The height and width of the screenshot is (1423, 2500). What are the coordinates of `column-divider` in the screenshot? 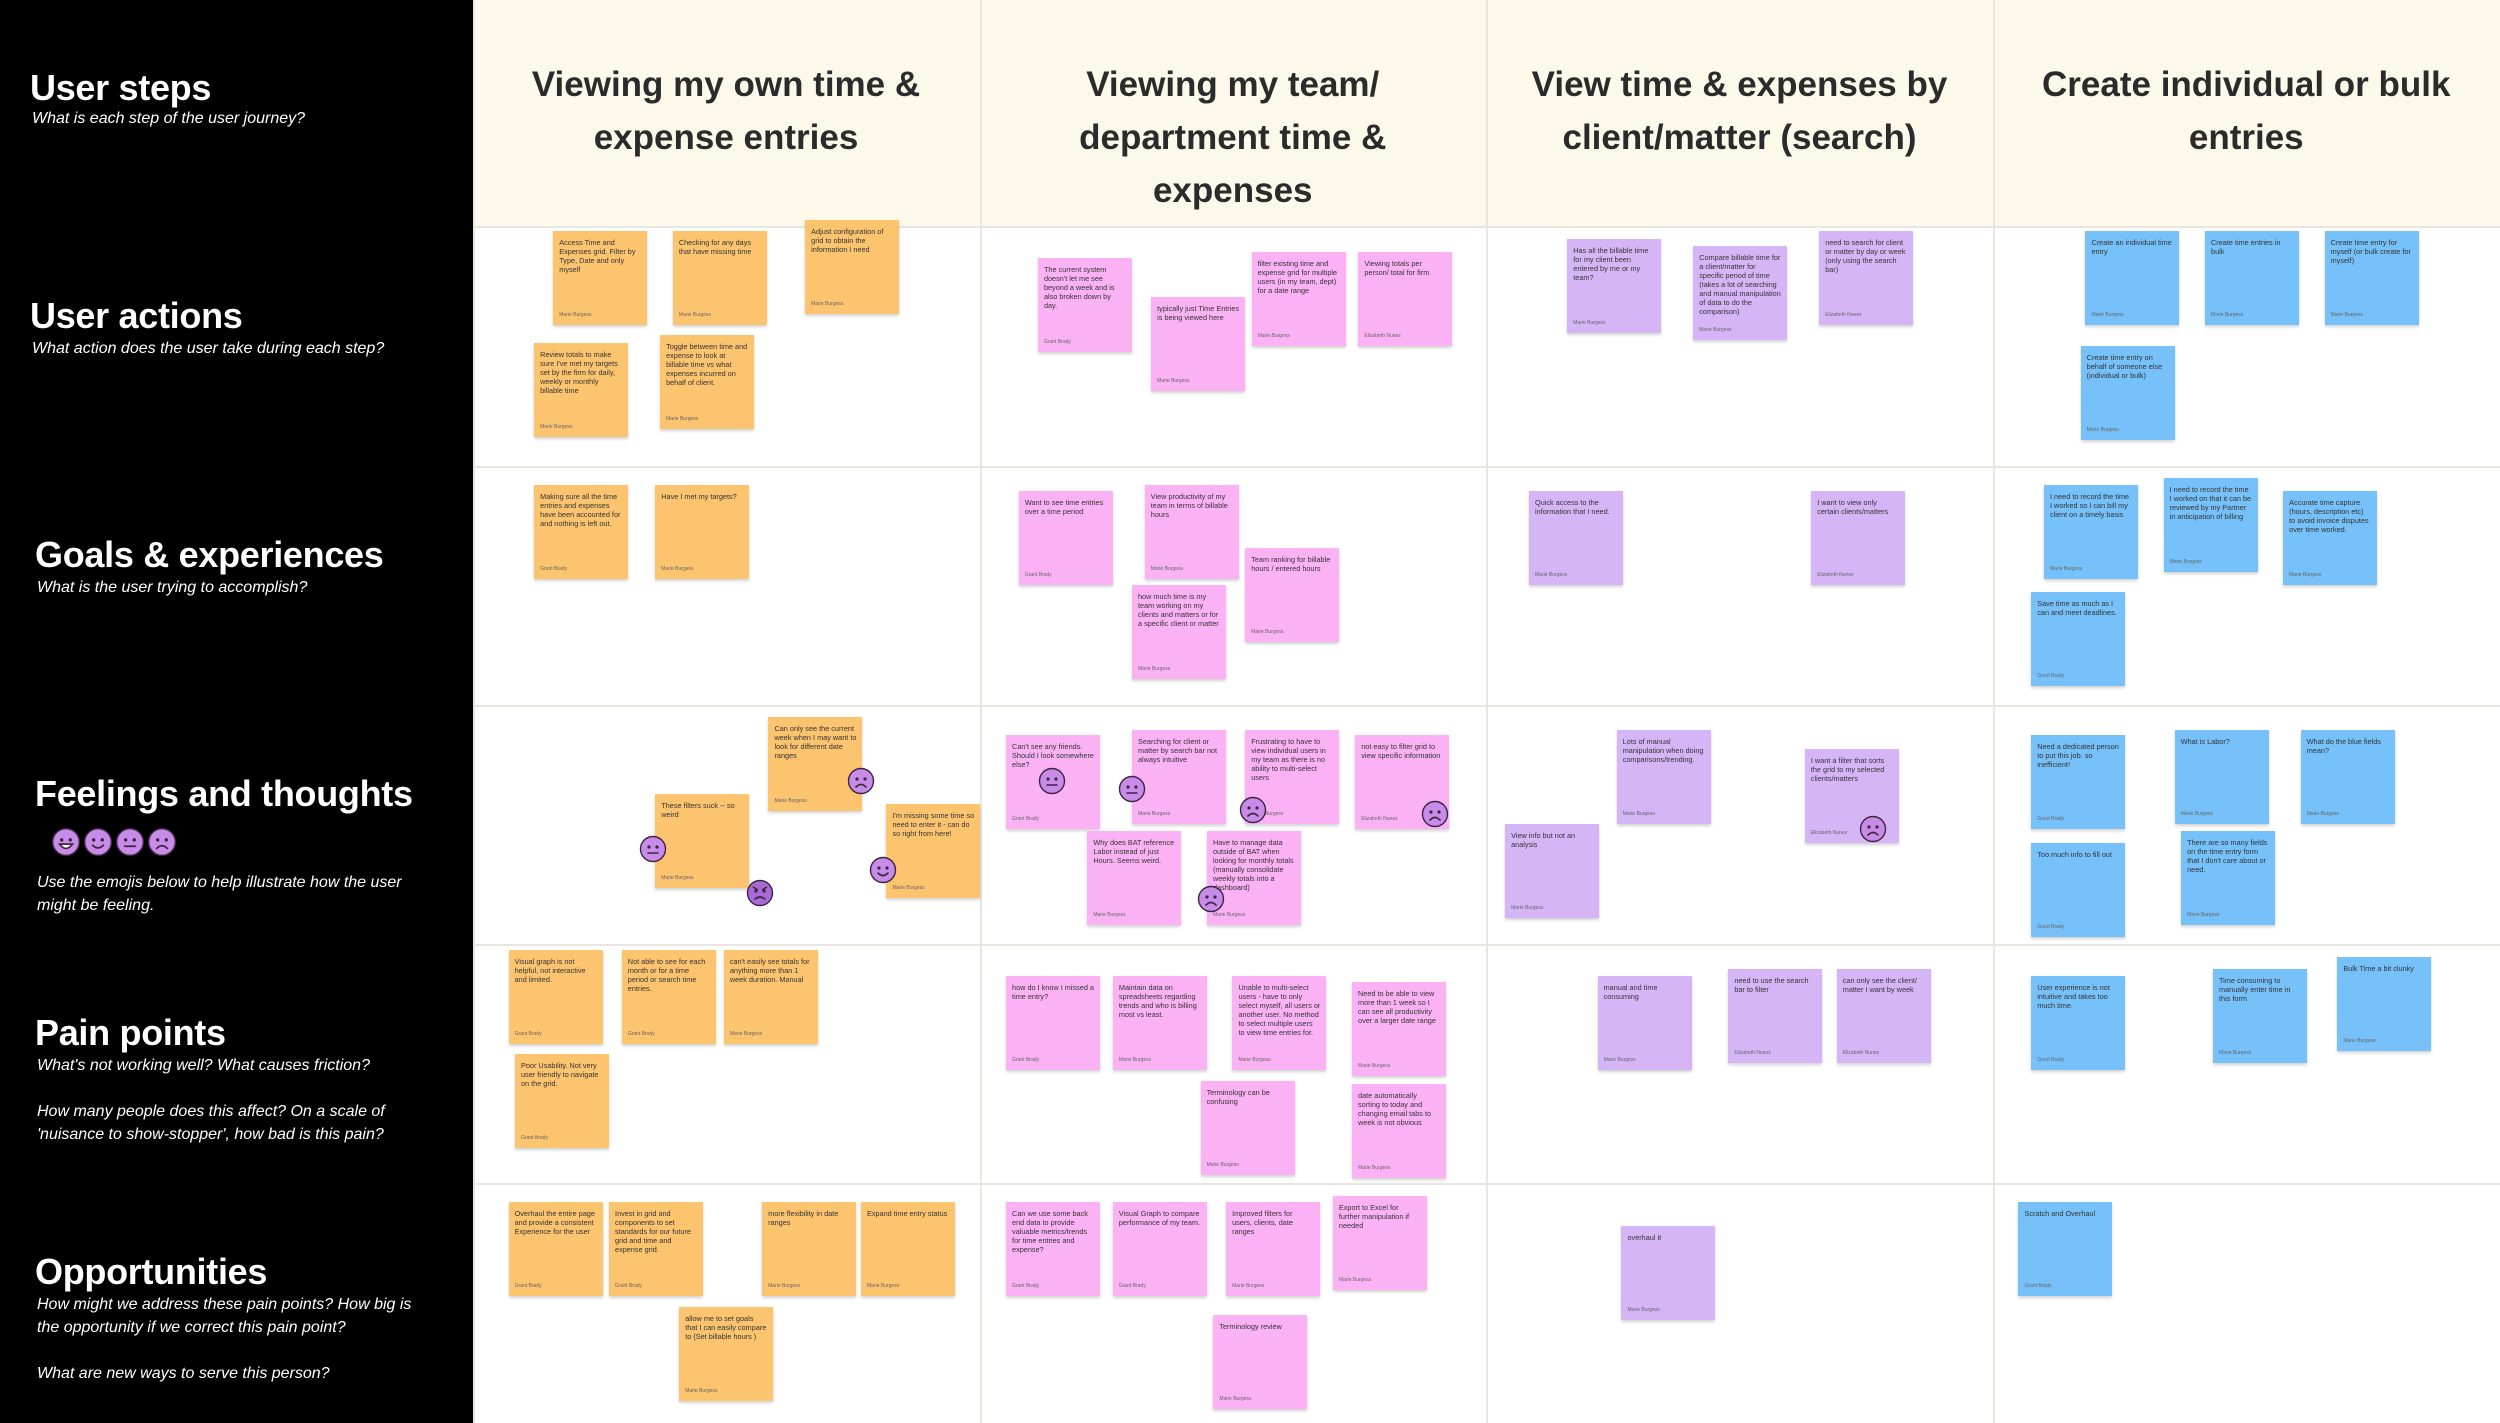 It's located at (981, 711).